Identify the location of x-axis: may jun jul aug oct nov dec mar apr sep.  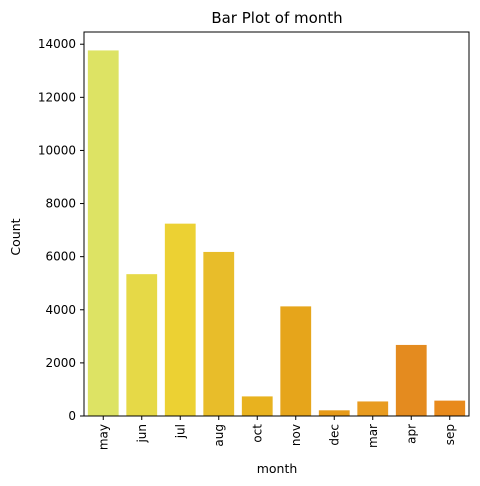
(276, 433).